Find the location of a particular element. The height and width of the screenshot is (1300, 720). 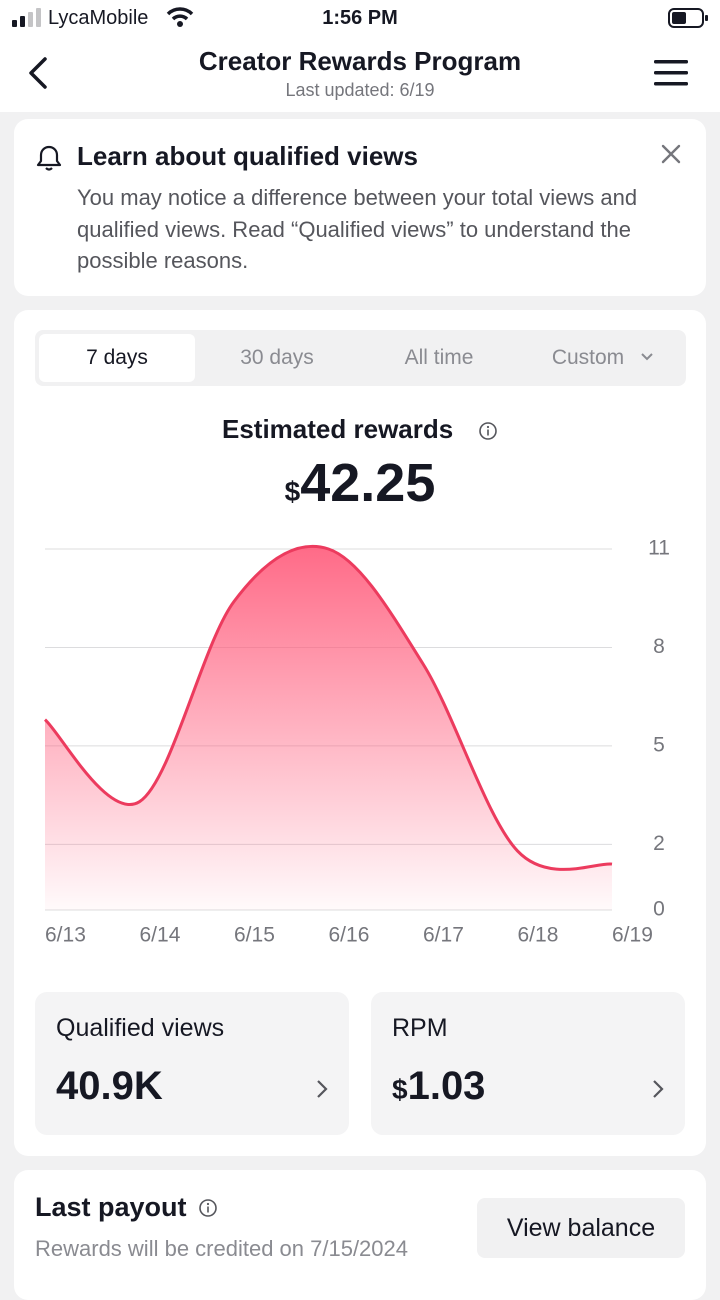

carrier: LycaMobile is located at coordinates (98, 18).